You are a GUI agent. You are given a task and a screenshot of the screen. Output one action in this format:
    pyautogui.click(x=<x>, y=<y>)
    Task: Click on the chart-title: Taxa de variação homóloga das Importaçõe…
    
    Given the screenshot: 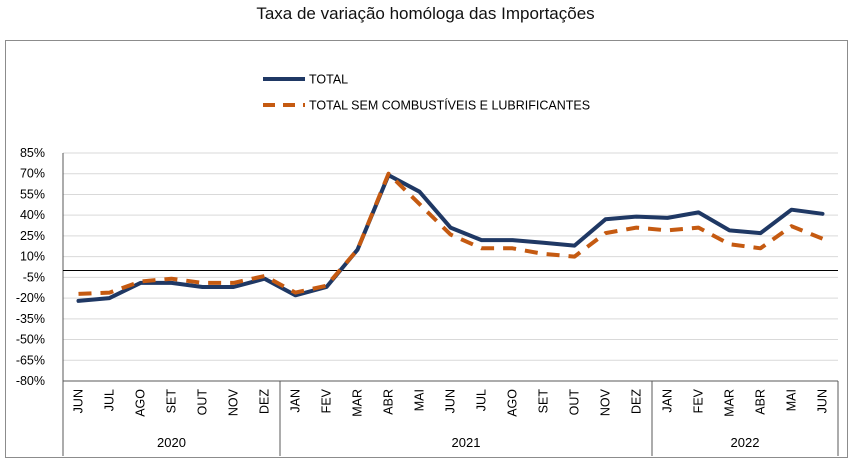 What is the action you would take?
    pyautogui.click(x=425, y=13)
    